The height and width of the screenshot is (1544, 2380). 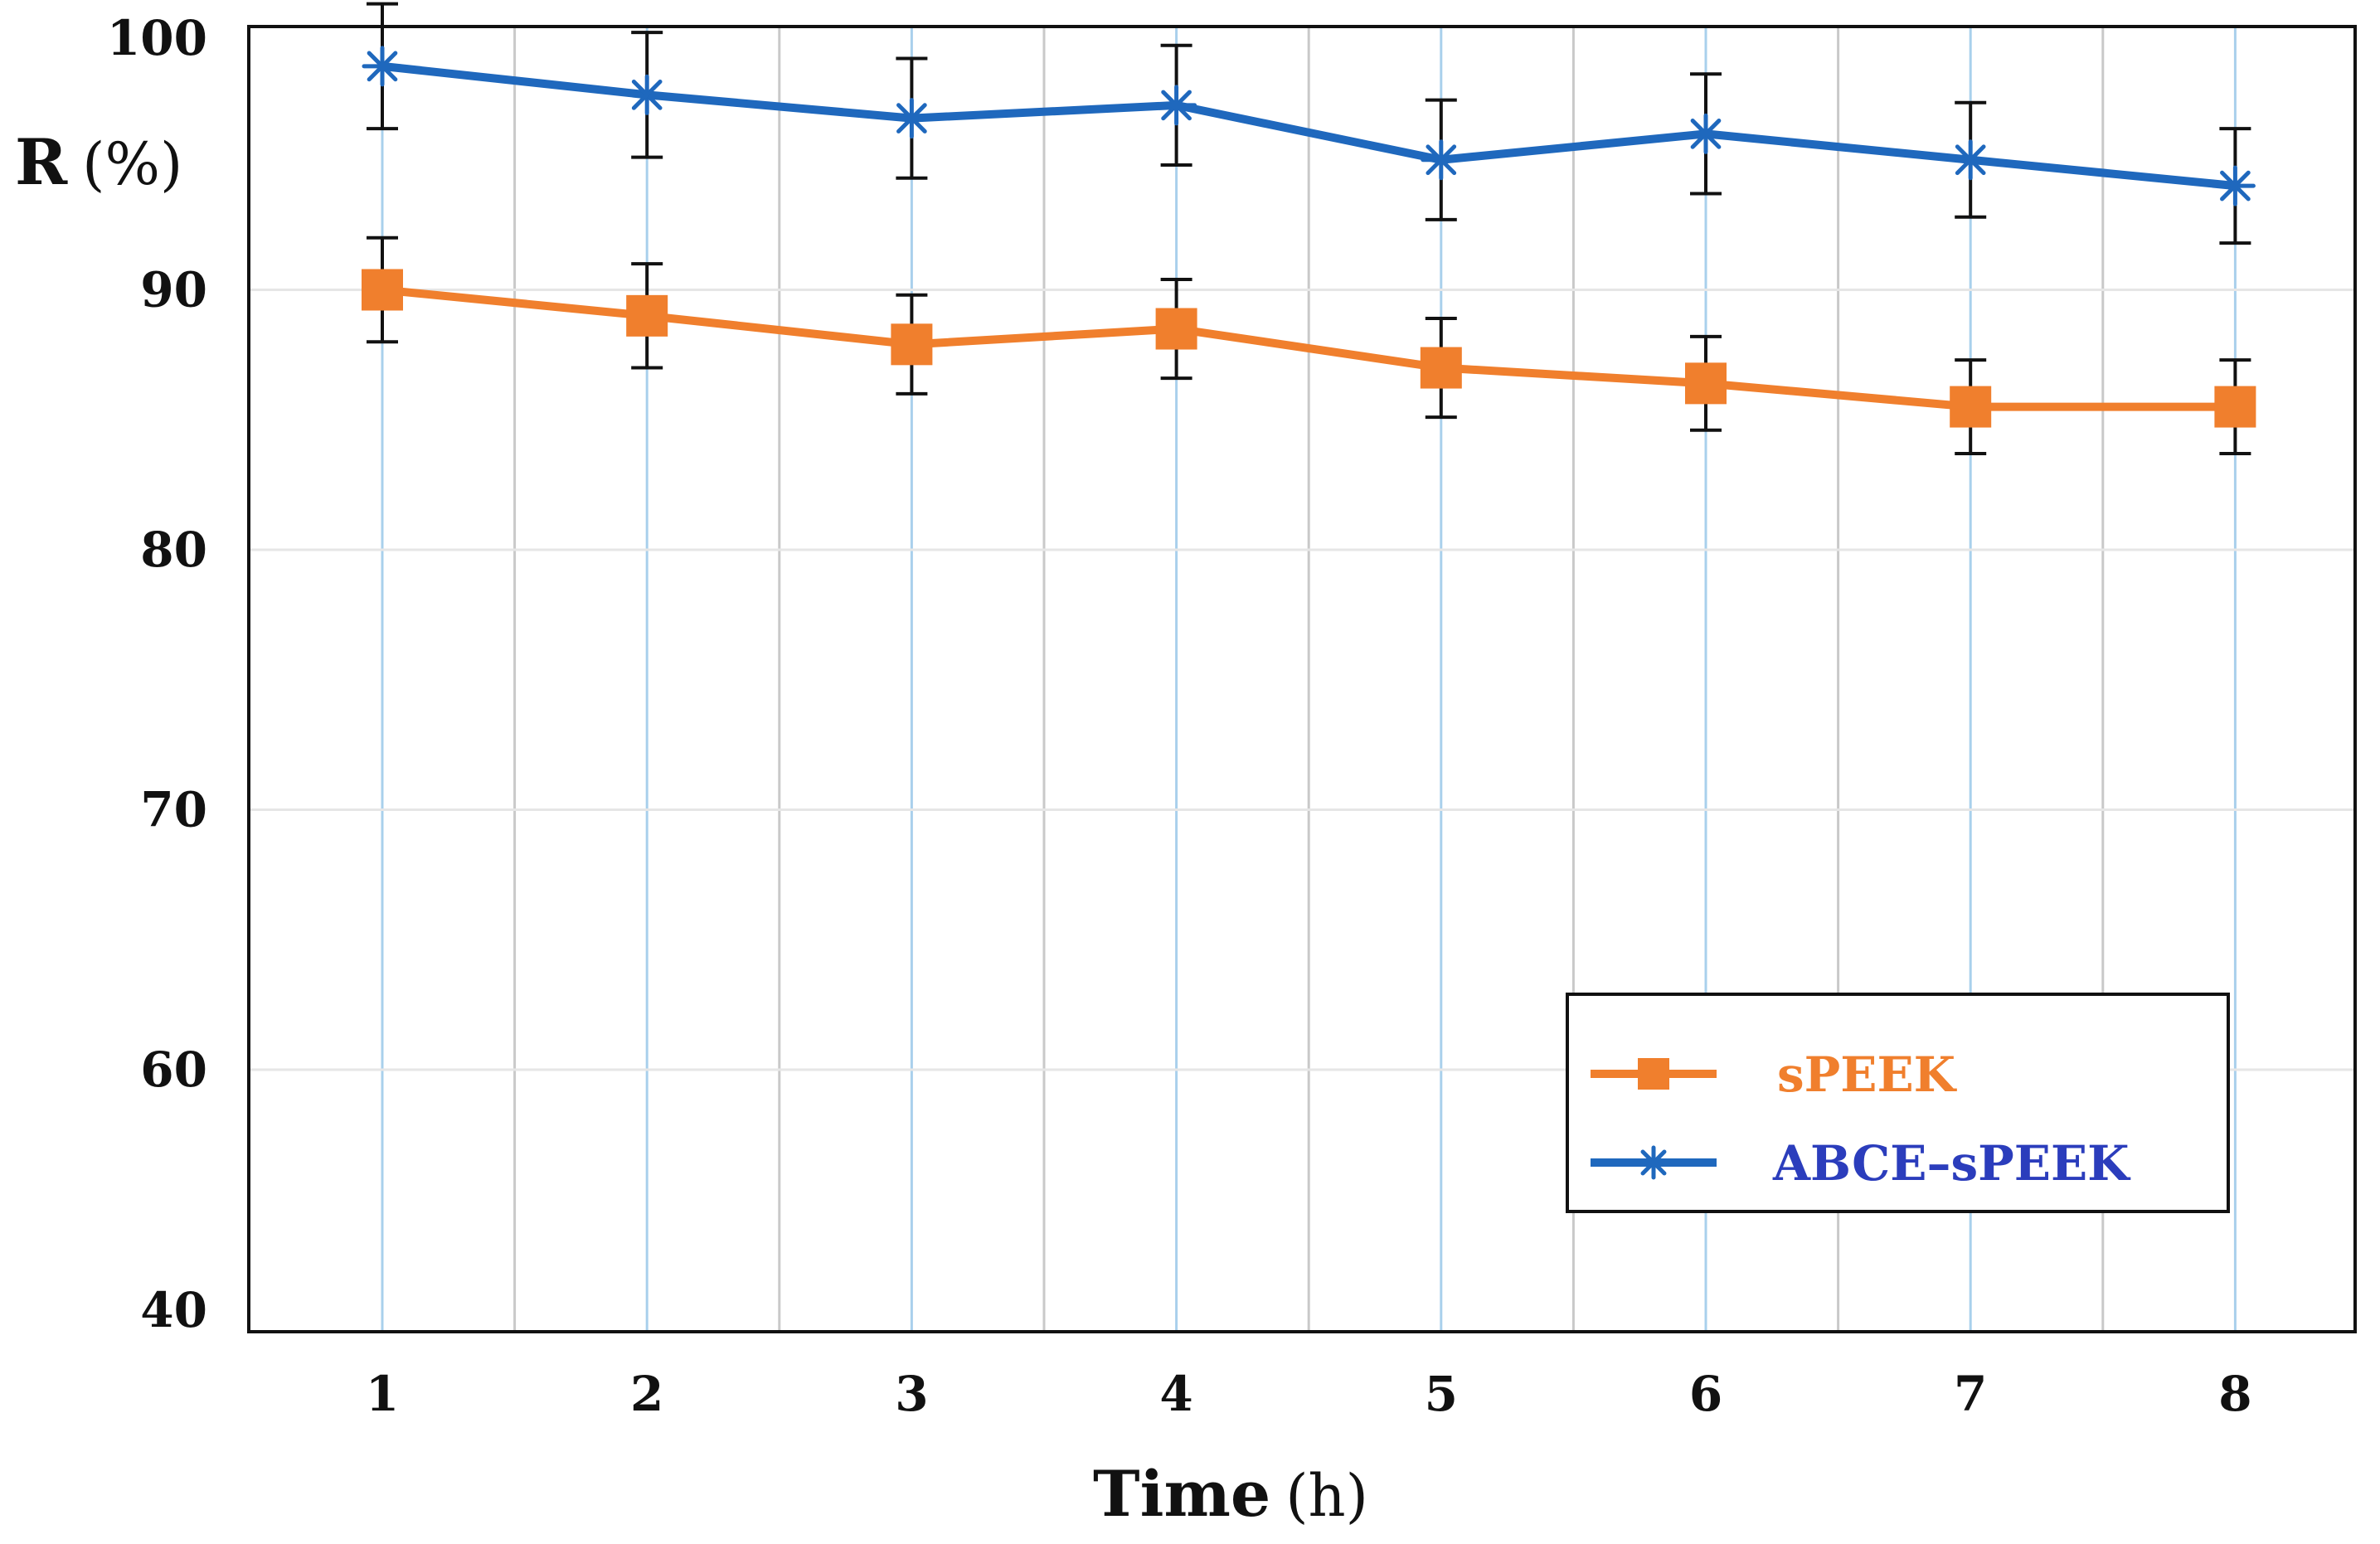 What do you see at coordinates (911, 1394) in the screenshot?
I see `x-tick-label-3: 3` at bounding box center [911, 1394].